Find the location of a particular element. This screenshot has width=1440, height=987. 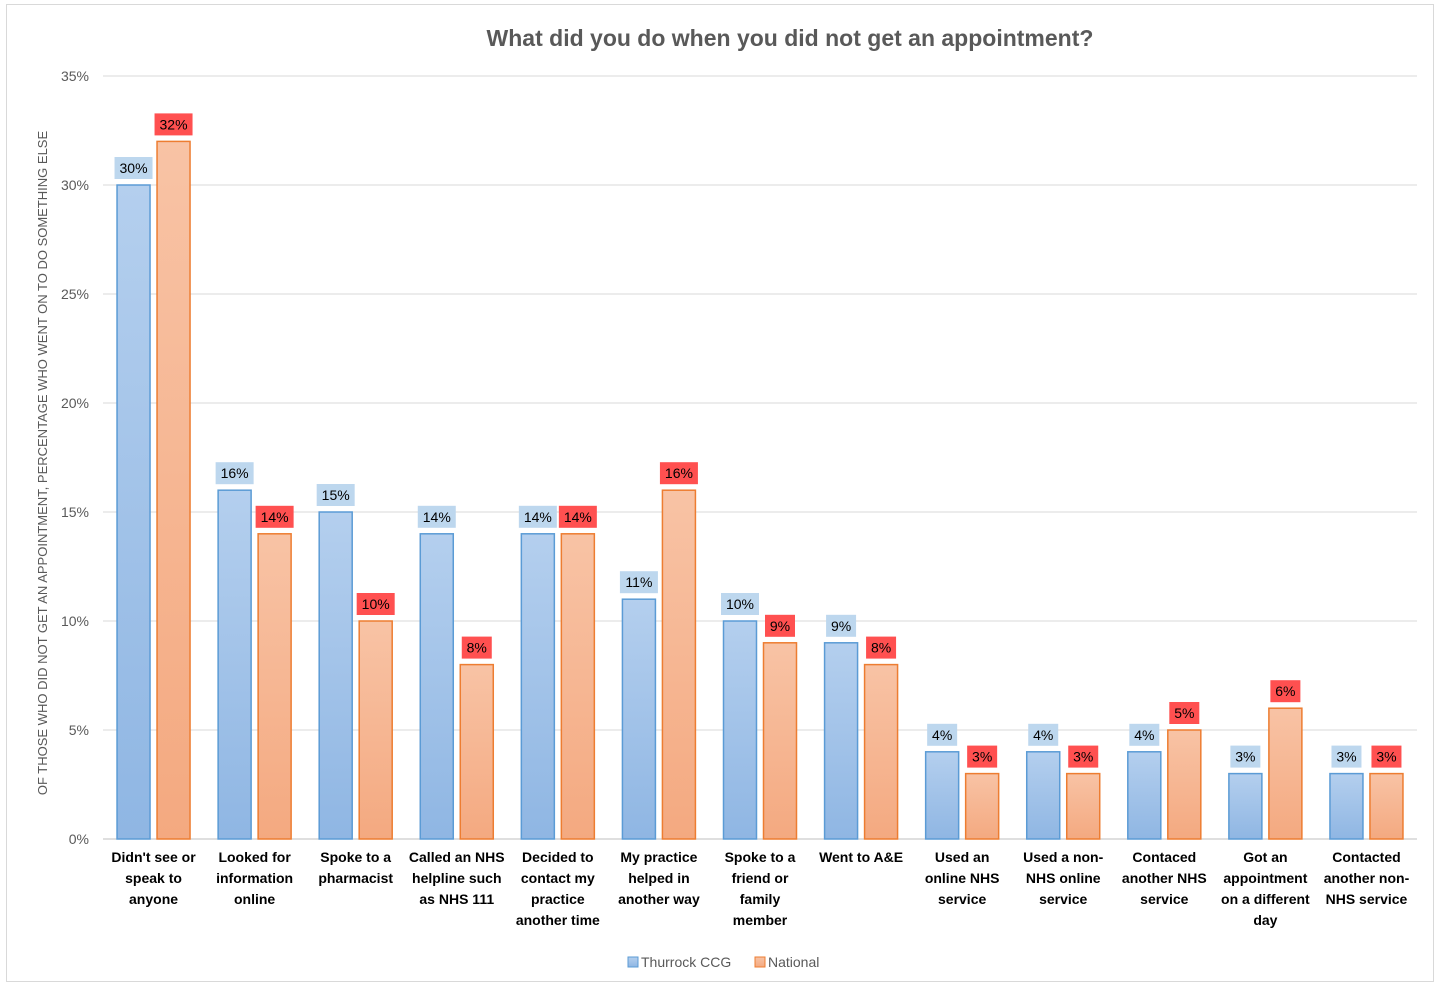

data-label: 11% is located at coordinates (638, 582).